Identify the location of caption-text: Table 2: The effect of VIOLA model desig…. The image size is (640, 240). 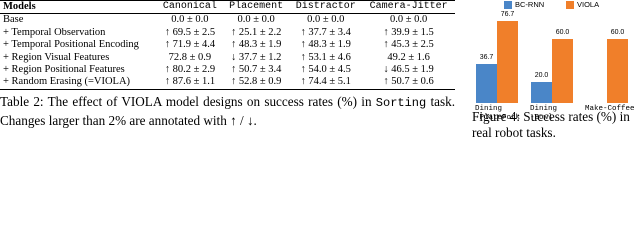
(188, 101).